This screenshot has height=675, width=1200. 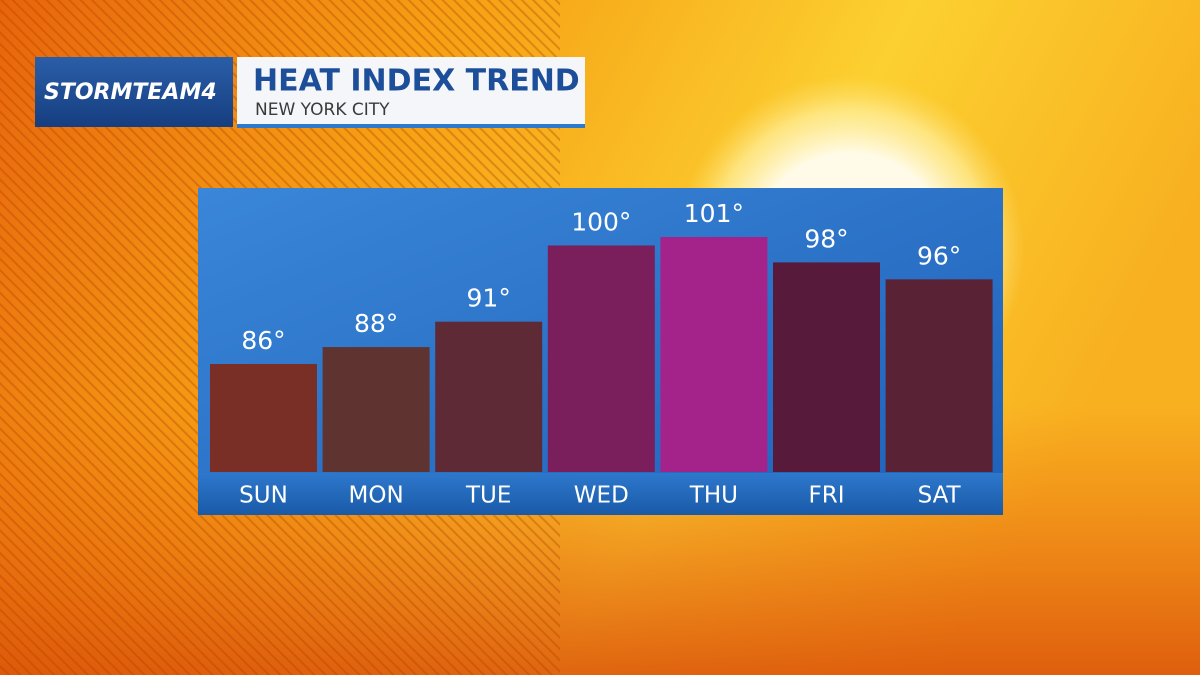 What do you see at coordinates (322, 110) in the screenshot?
I see `chart-subtitle: NEW YORK CITY` at bounding box center [322, 110].